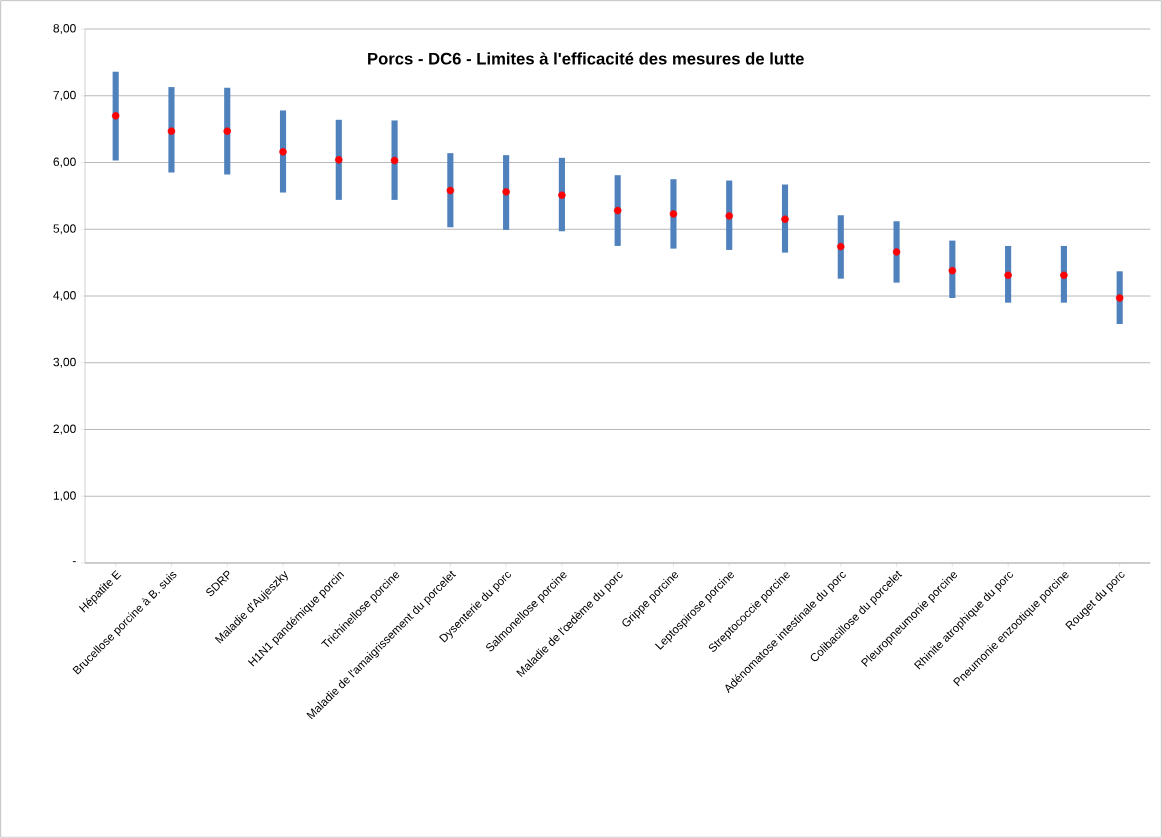 The width and height of the screenshot is (1162, 838). Describe the element at coordinates (64, 29) in the screenshot. I see `y-tick-label: 8,00` at that location.